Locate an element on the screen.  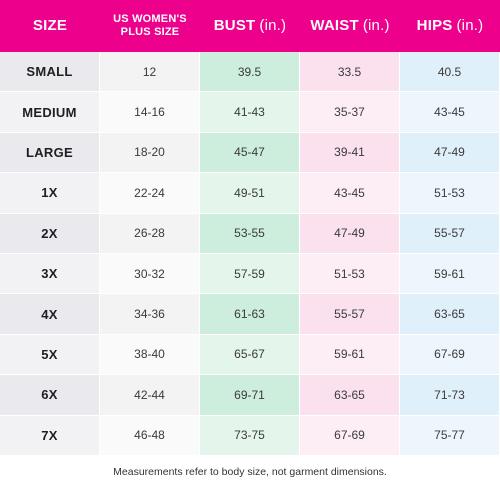
table-row: 1X 22-24 49-51 43-45 51-53 is located at coordinates (250, 193).